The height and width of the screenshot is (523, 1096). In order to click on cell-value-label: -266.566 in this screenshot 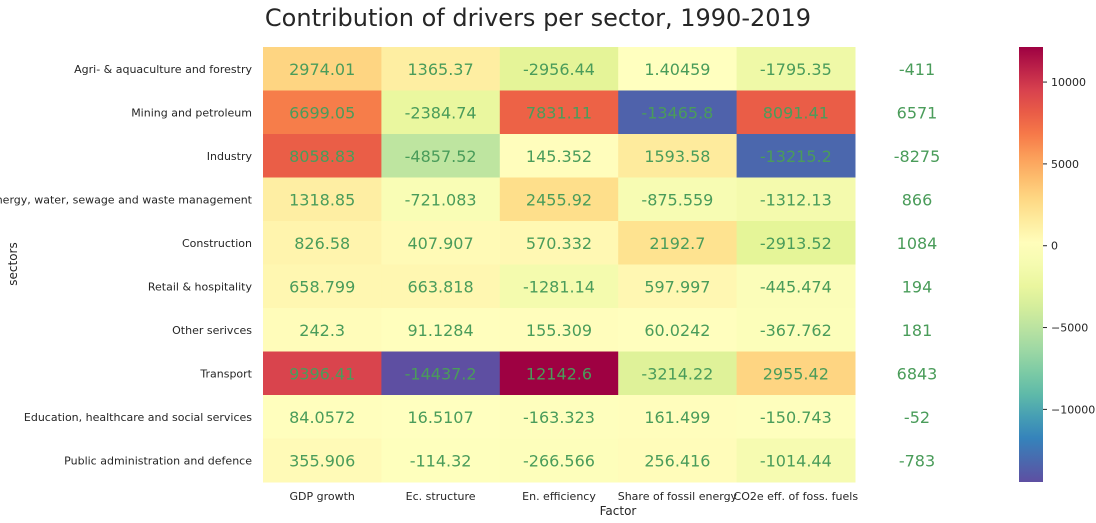, I will do `click(559, 460)`.